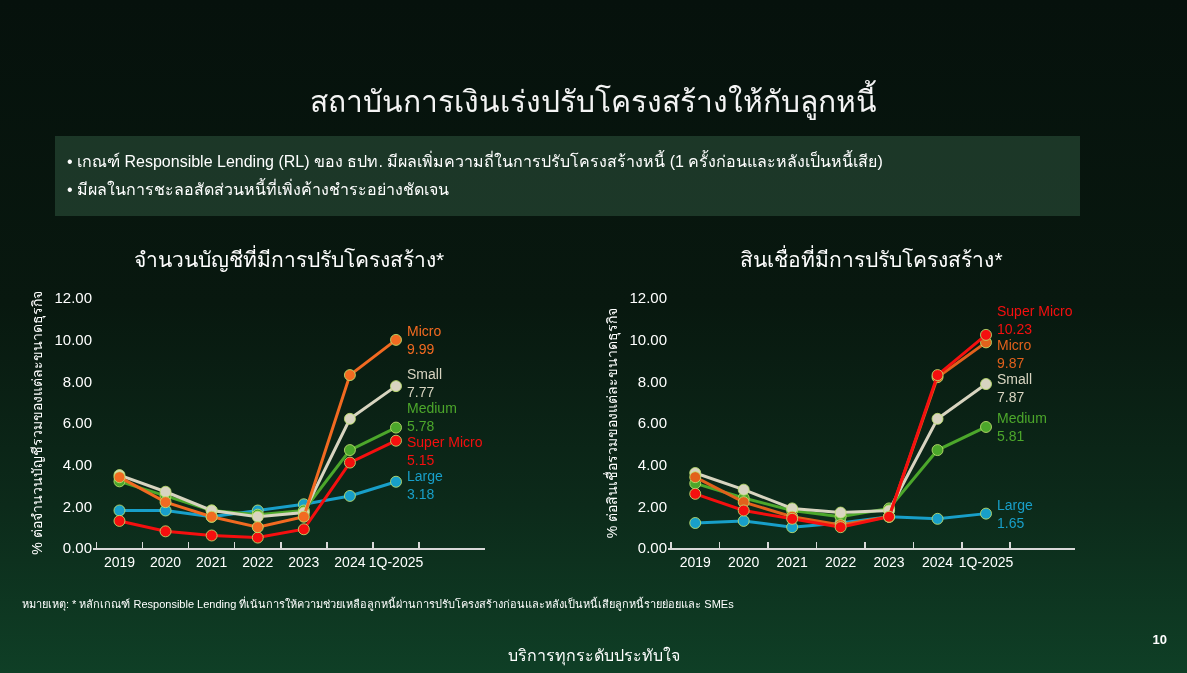 This screenshot has height=673, width=1187. I want to click on text: สถาบันการเงินเร่งปรับโครงสร้างให้กับลูกหนี้, so click(593, 102).